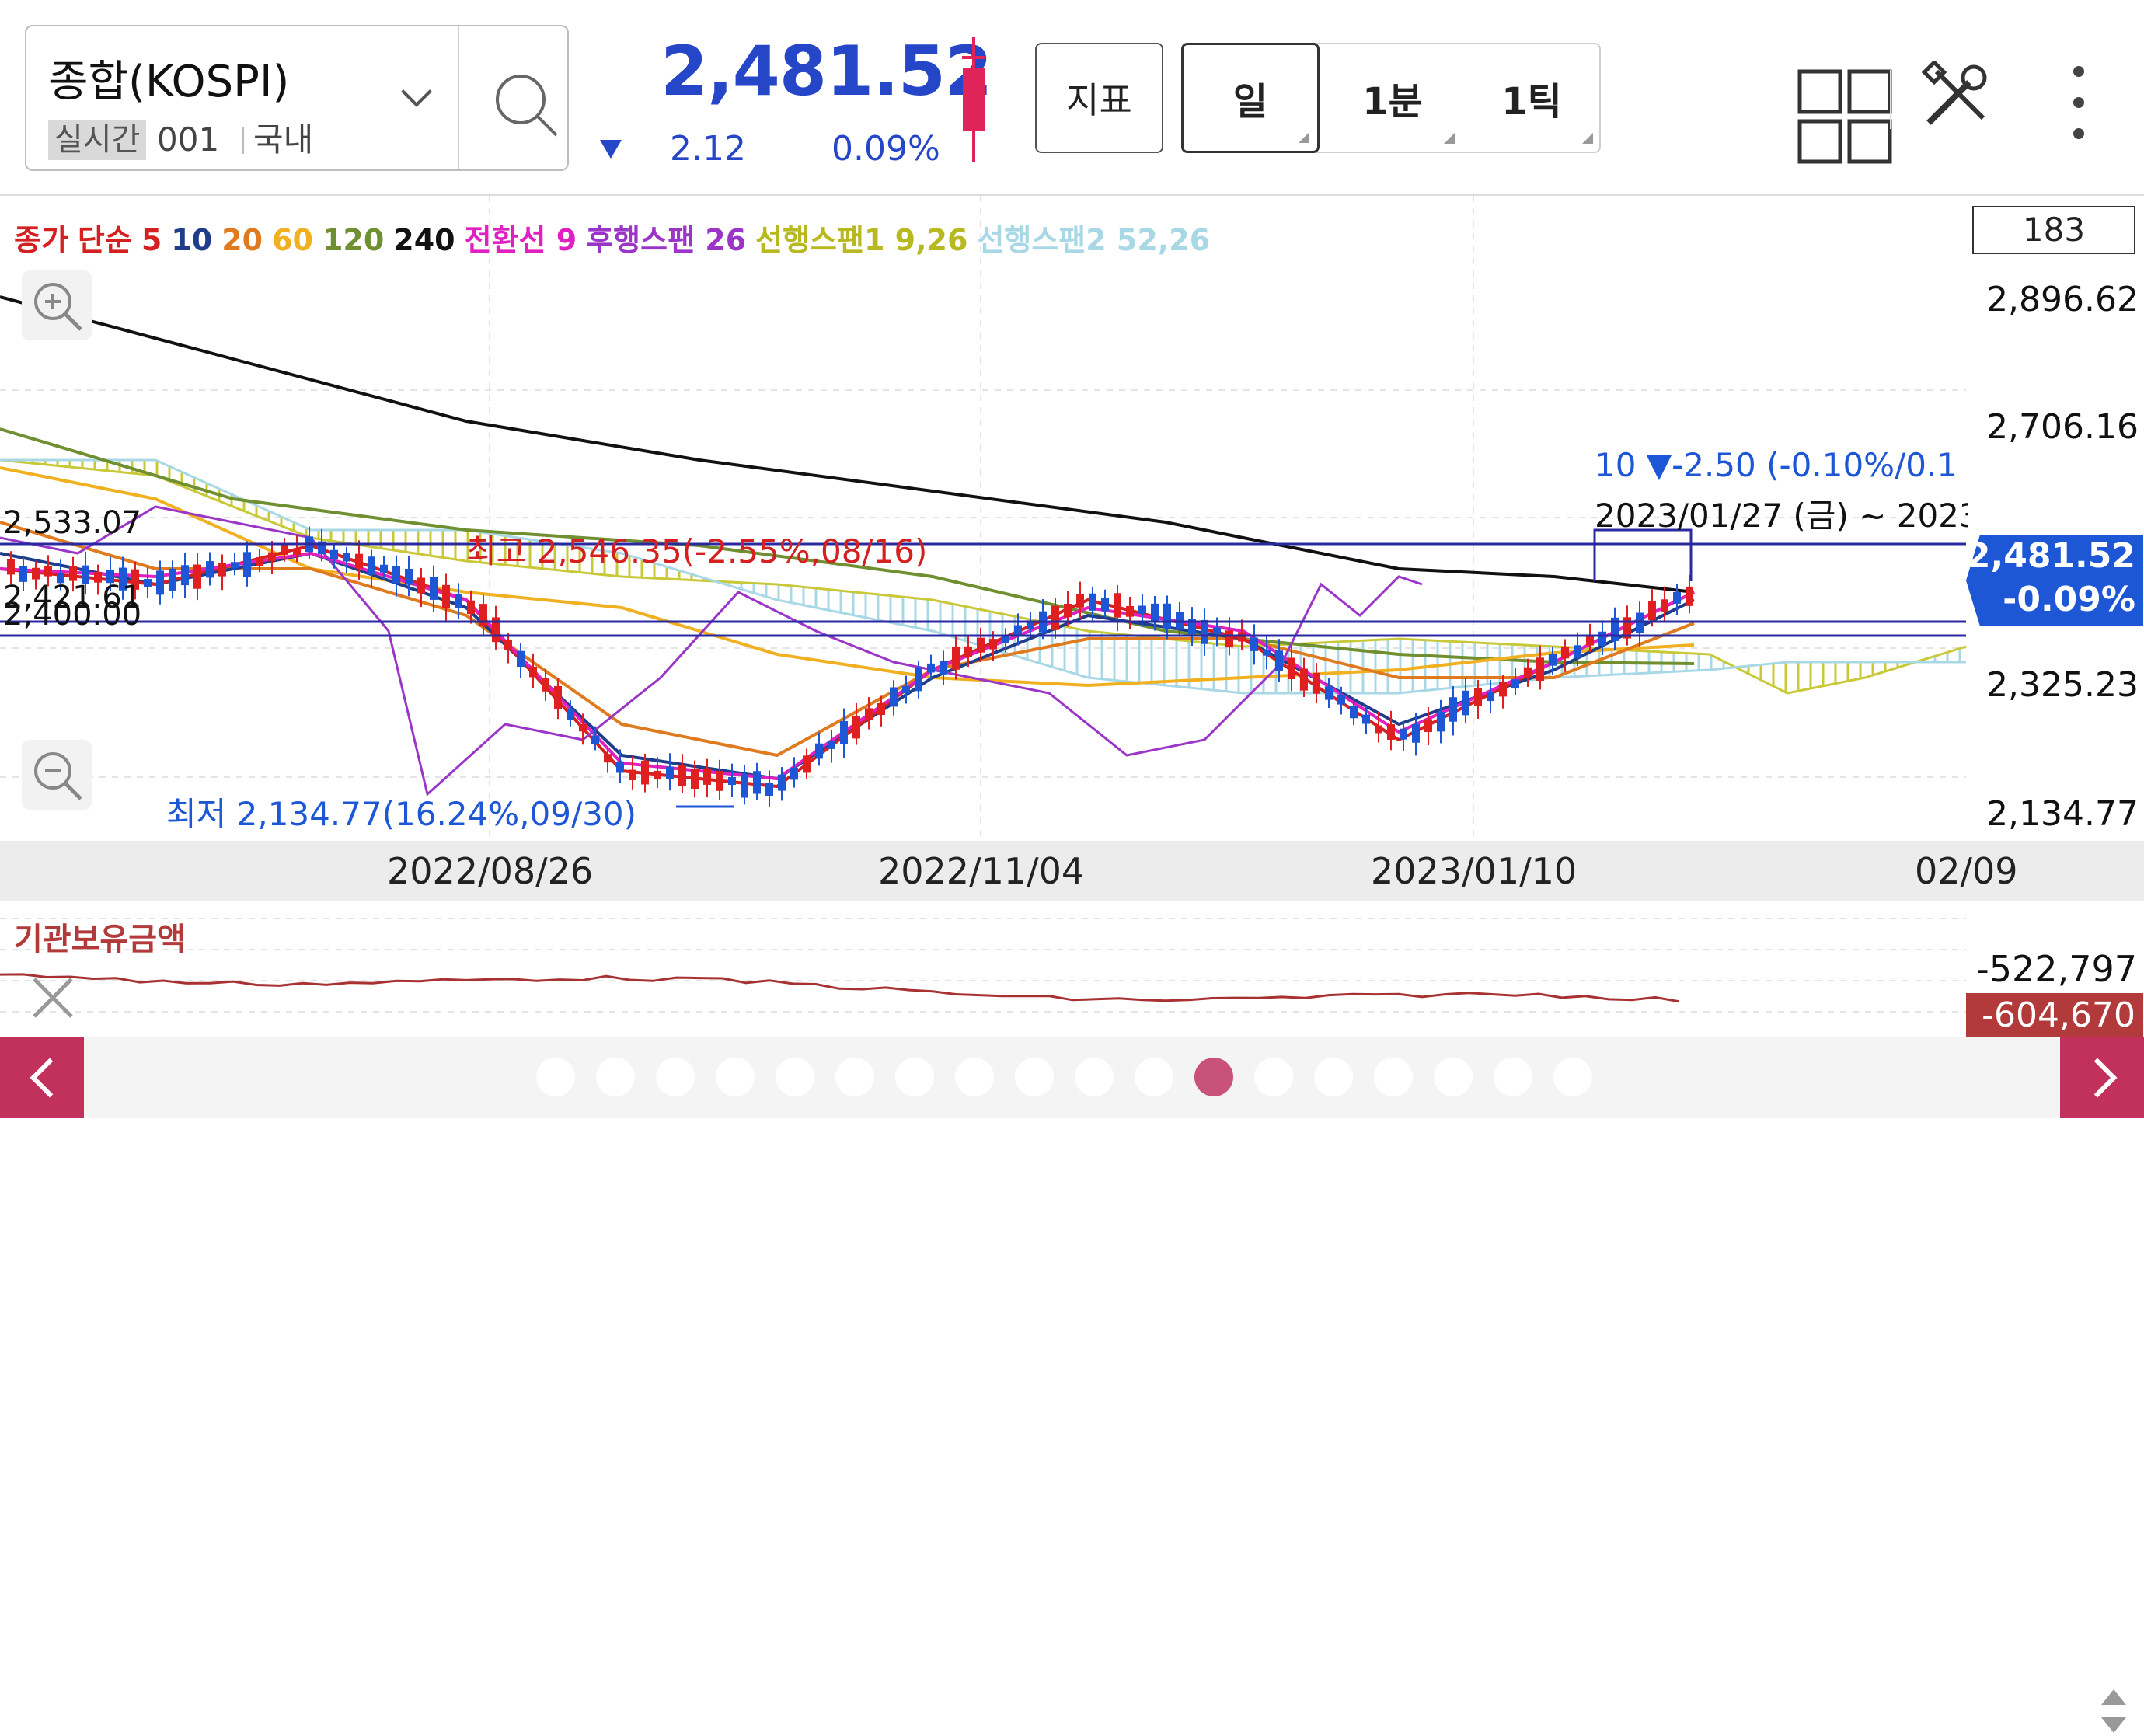  What do you see at coordinates (1847, 118) in the screenshot?
I see `grid-layout-icon` at bounding box center [1847, 118].